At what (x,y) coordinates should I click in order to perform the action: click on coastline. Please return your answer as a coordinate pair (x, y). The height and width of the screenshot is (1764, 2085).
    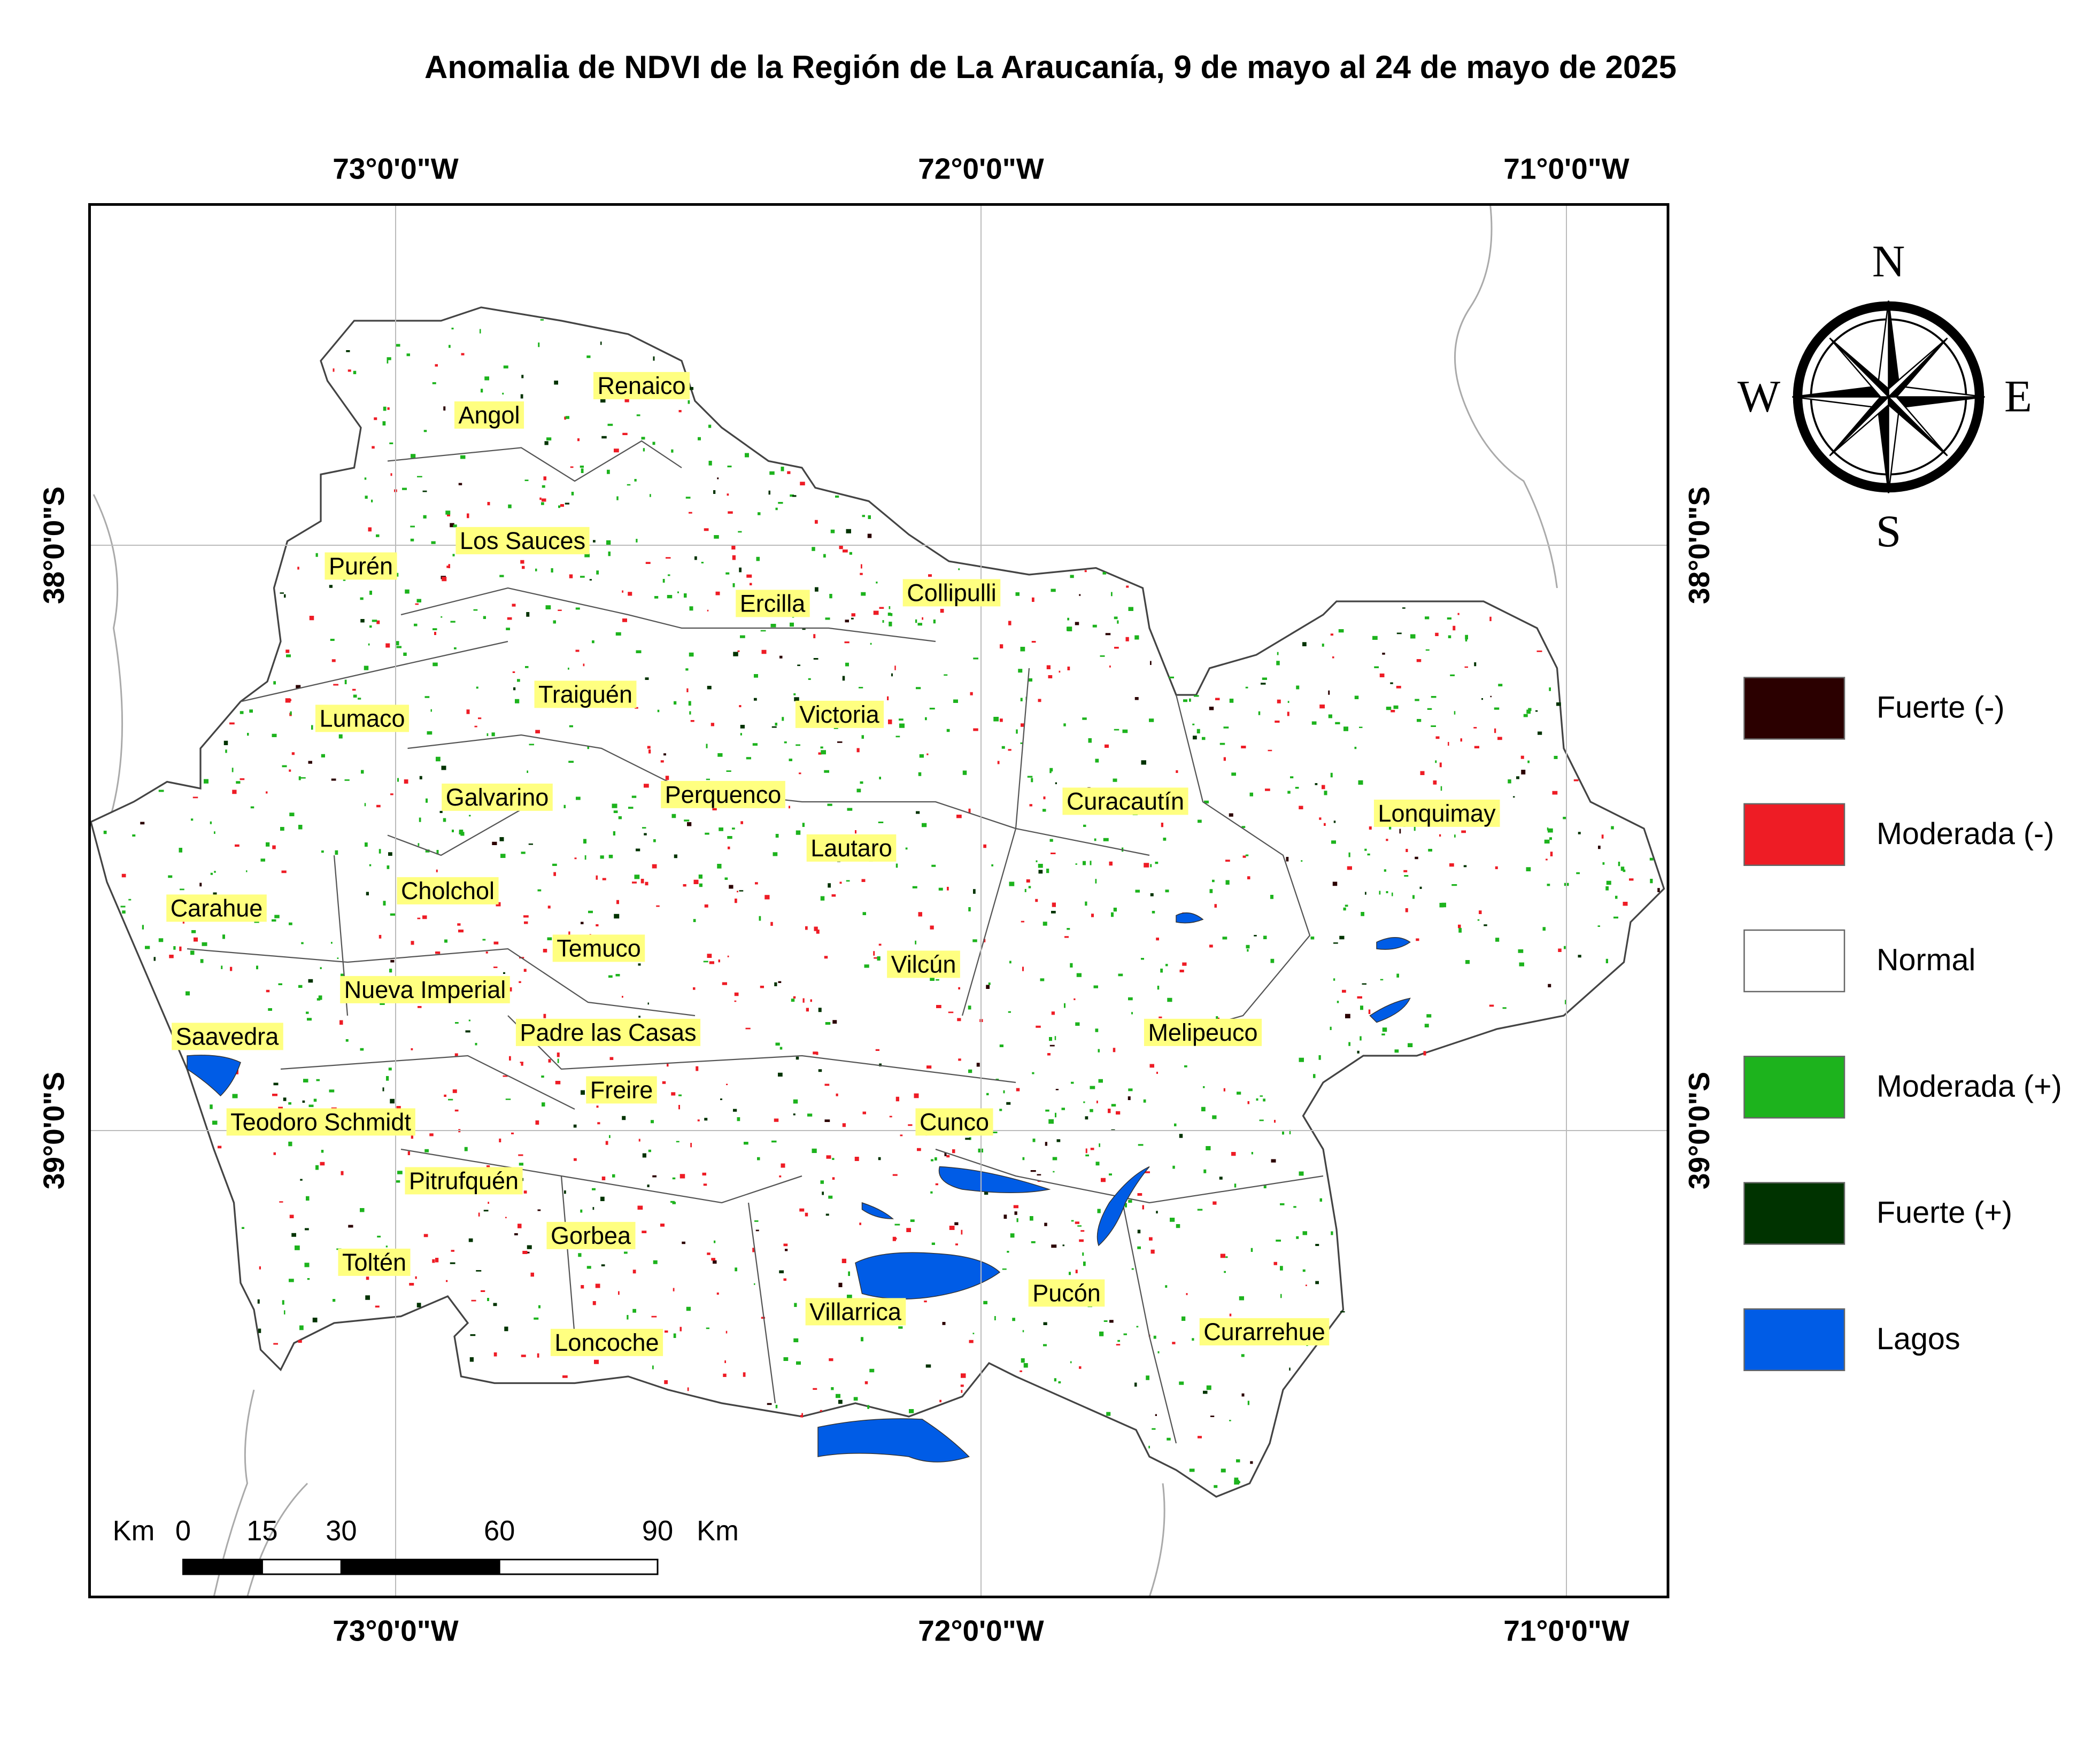
    Looking at the image, I should click on (107, 661).